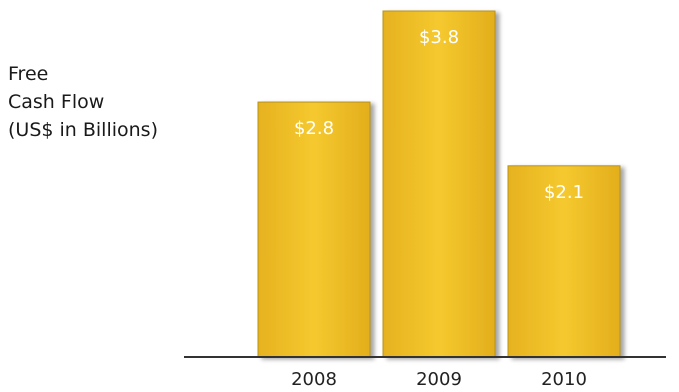 This screenshot has height=392, width=679. What do you see at coordinates (439, 379) in the screenshot?
I see `x-tick-label-2009: 2009` at bounding box center [439, 379].